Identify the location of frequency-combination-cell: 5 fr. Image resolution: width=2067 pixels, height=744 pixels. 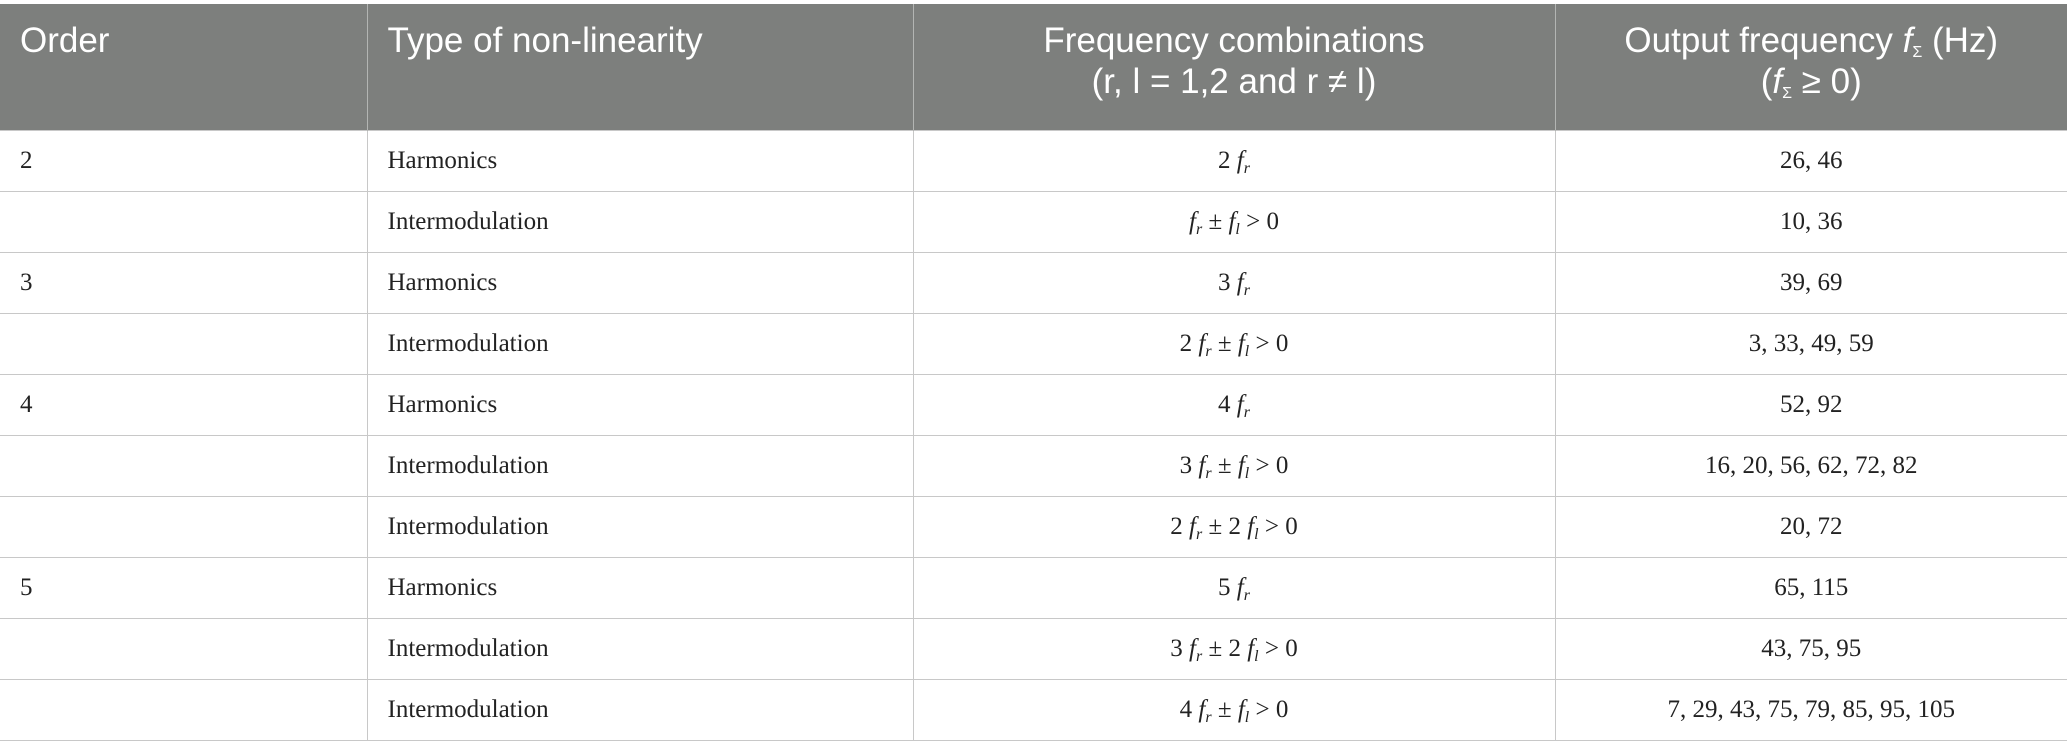
(1234, 588).